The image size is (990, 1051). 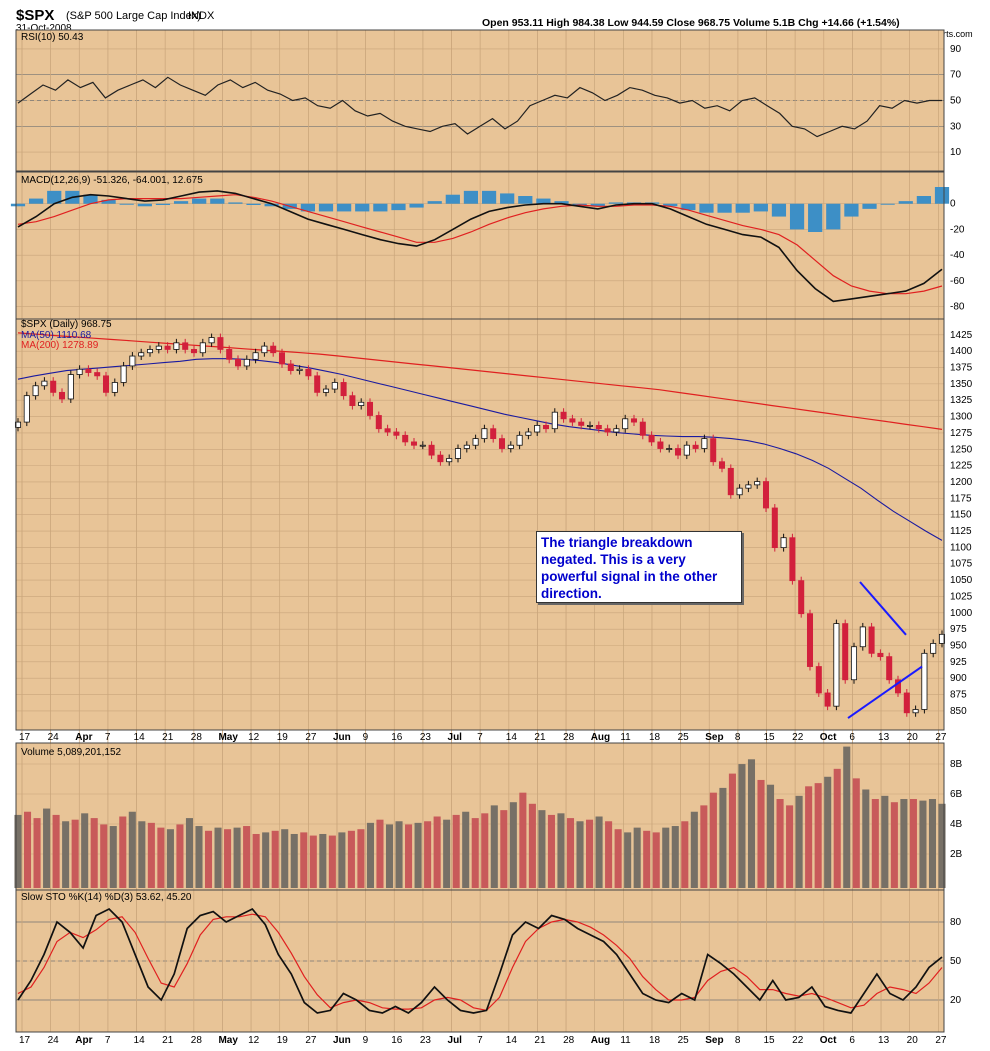 I want to click on y-tick-label: 1250, so click(x=961, y=449).